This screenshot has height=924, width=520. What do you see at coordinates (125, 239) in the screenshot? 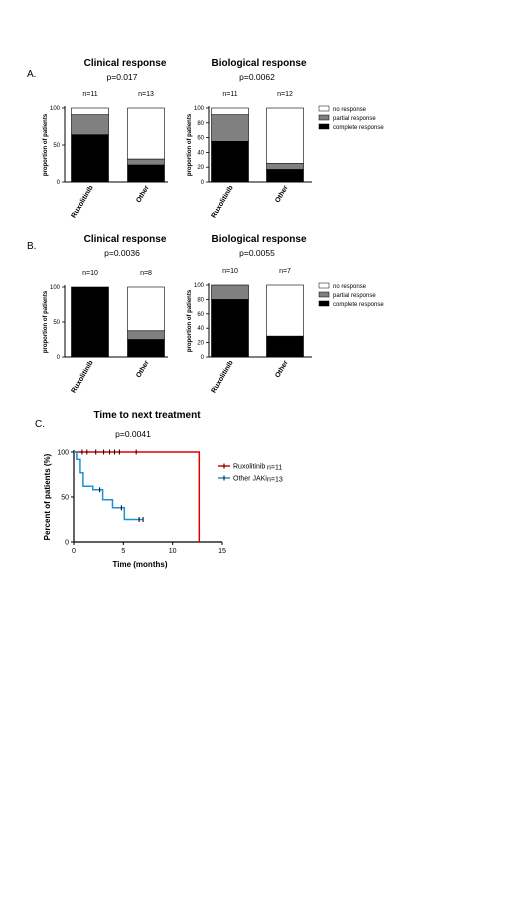
I see `chart-b1-title: Clinical response` at bounding box center [125, 239].